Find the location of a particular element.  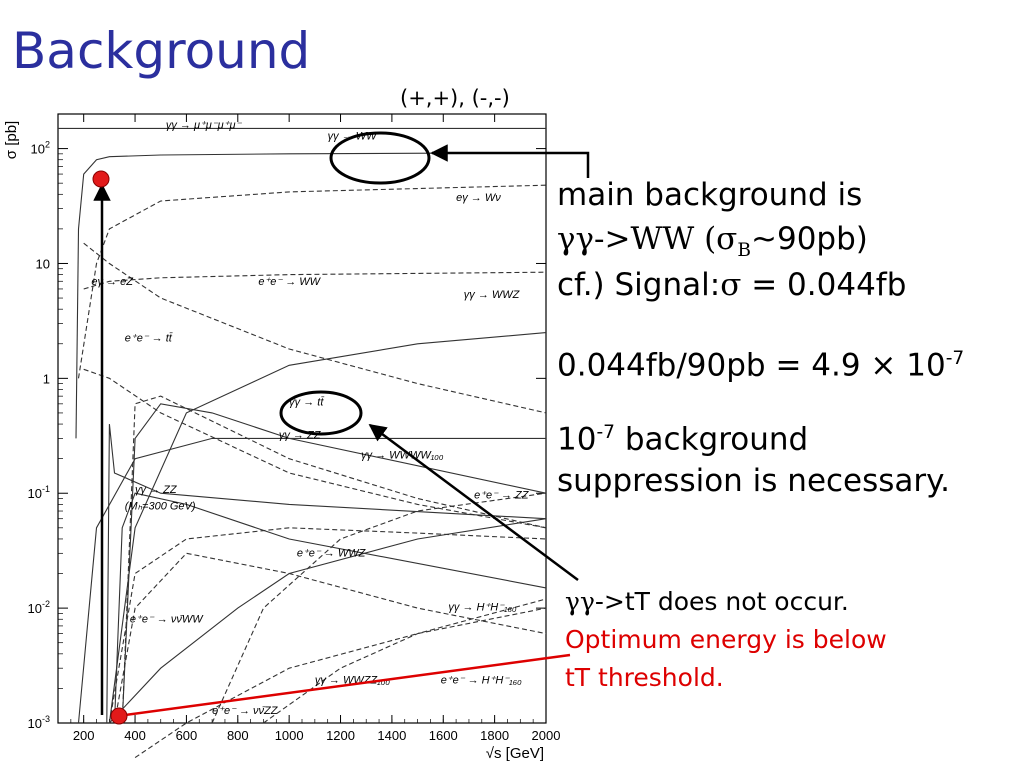

note-suppression-line-2: suppression is necessary. is located at coordinates (753, 481).